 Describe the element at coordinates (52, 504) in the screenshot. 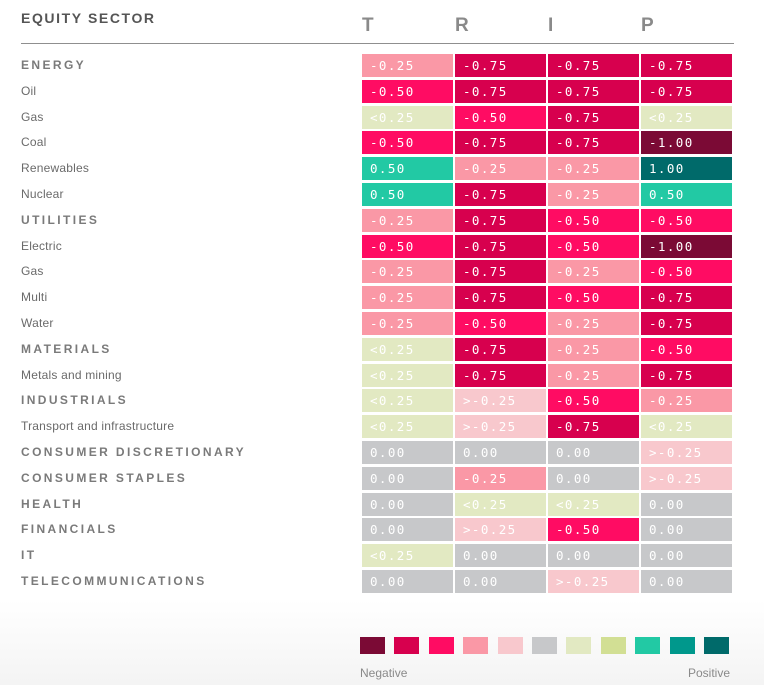

I see `row-label: HEALTH` at that location.